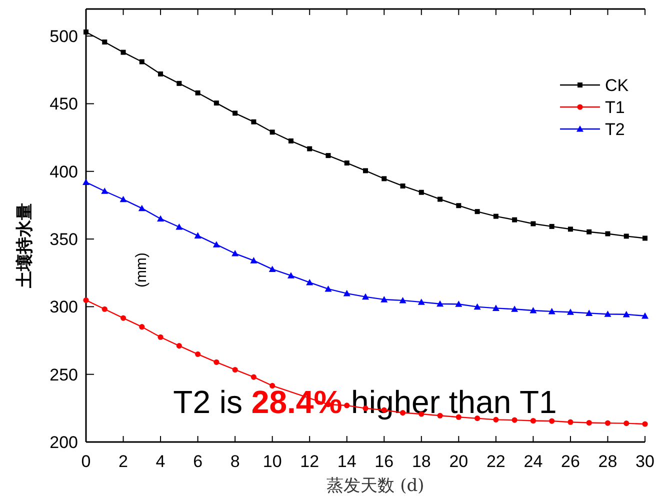 The height and width of the screenshot is (499, 659). Describe the element at coordinates (310, 461) in the screenshot. I see `x-tick-label: 12` at that location.